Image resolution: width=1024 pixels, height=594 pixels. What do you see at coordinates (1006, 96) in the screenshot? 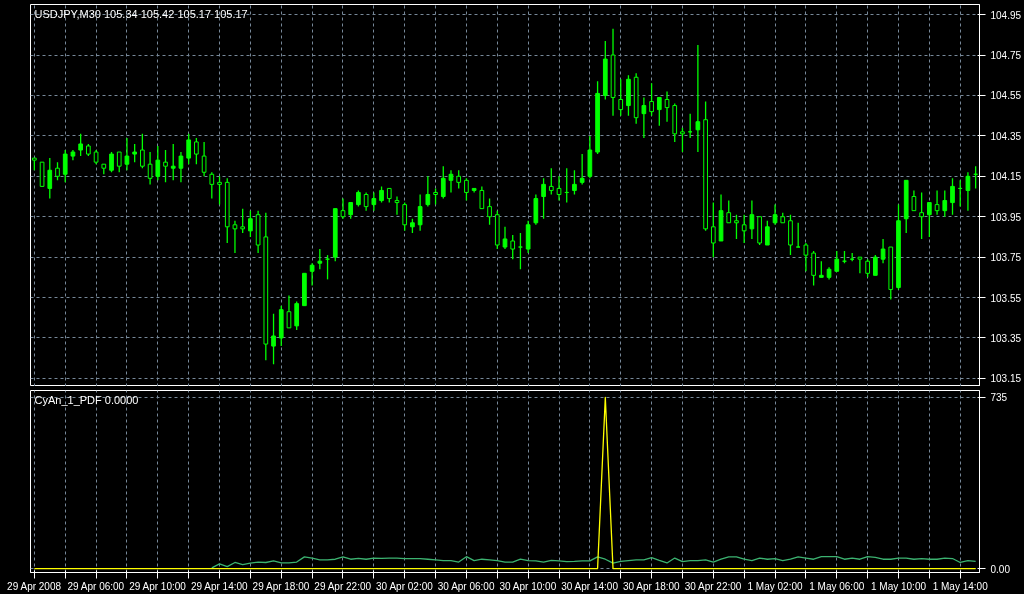
I see `y-tick-label: 104.55` at bounding box center [1006, 96].